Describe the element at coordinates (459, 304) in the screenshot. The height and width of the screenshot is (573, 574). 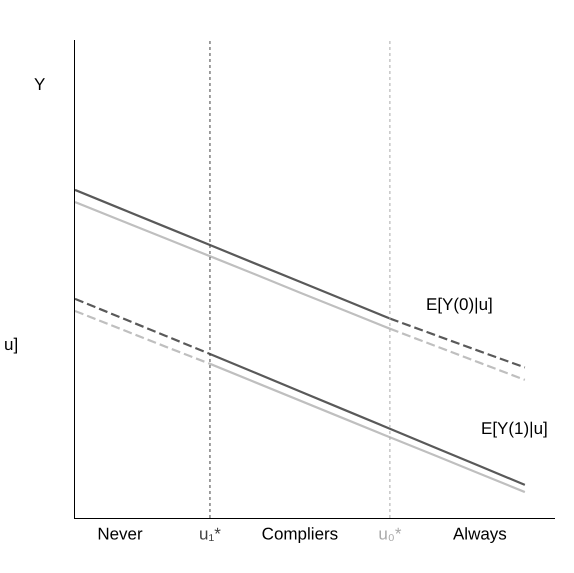
I see `annotation: E[Y(0)|u]` at that location.